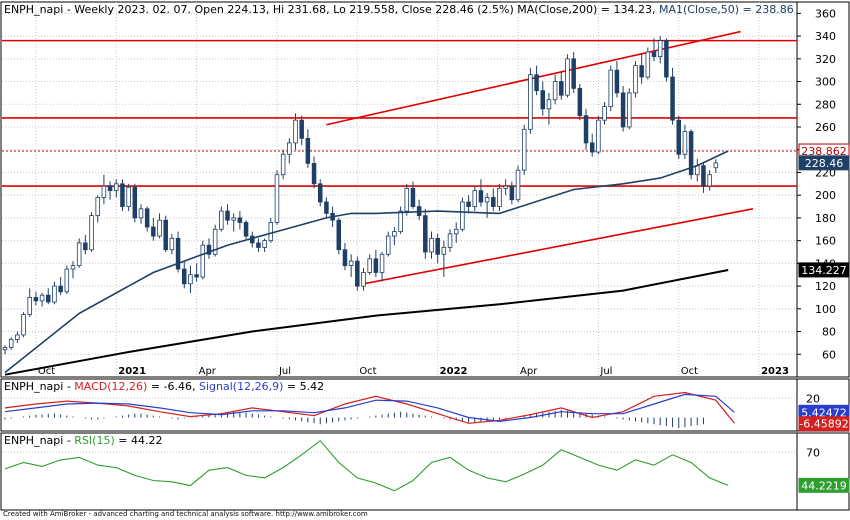 This screenshot has height=520, width=850. Describe the element at coordinates (94, 440) in the screenshot. I see `rsi-title-rsi: RSI(15)` at that location.